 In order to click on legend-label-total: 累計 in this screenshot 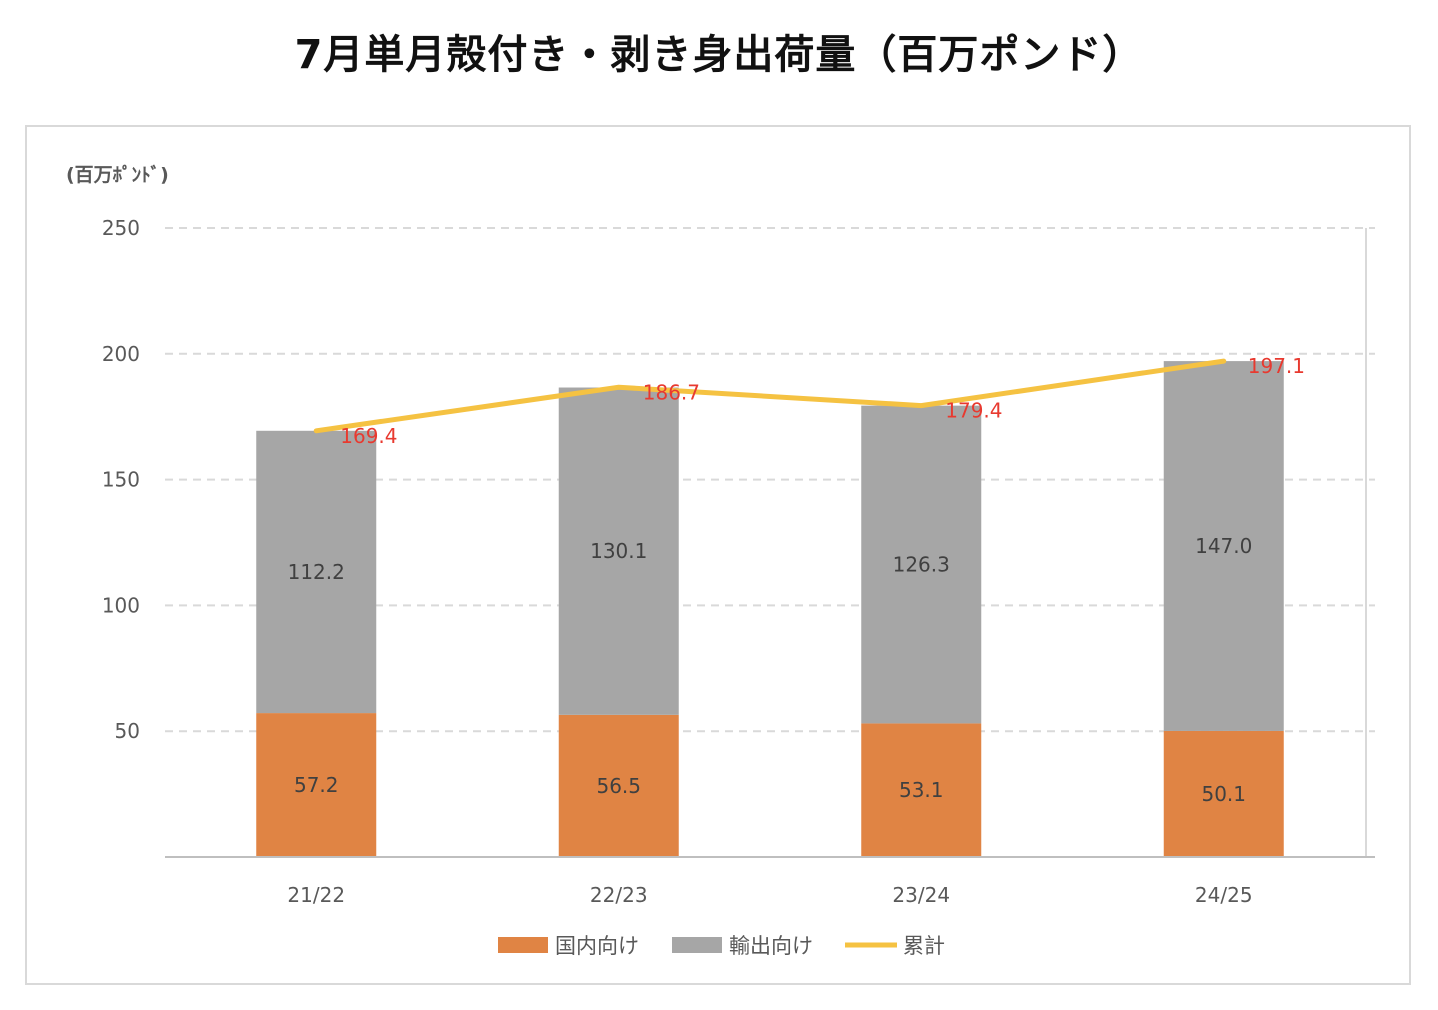, I will do `click(924, 946)`.